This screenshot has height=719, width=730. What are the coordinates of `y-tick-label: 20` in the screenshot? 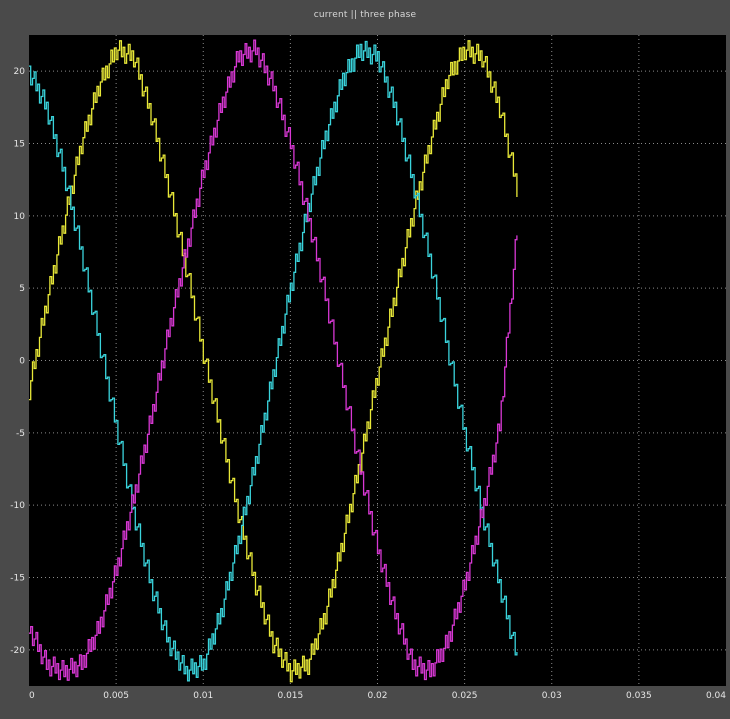 It's located at (20, 72).